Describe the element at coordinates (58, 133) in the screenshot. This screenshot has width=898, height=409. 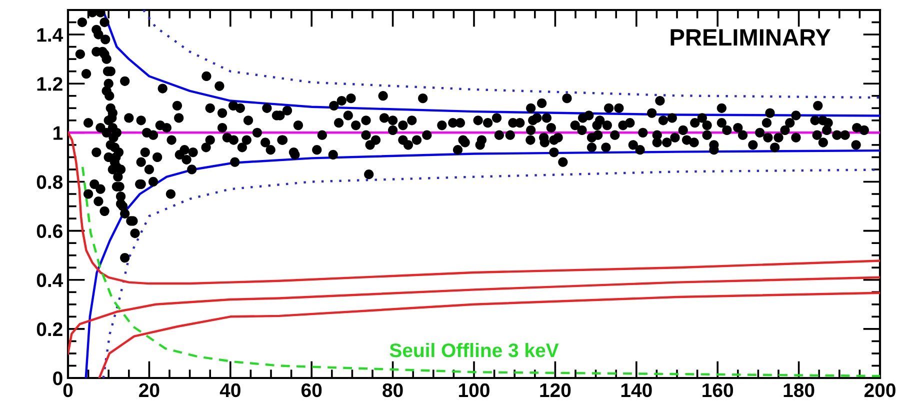
I see `y-tick-label: 1` at that location.